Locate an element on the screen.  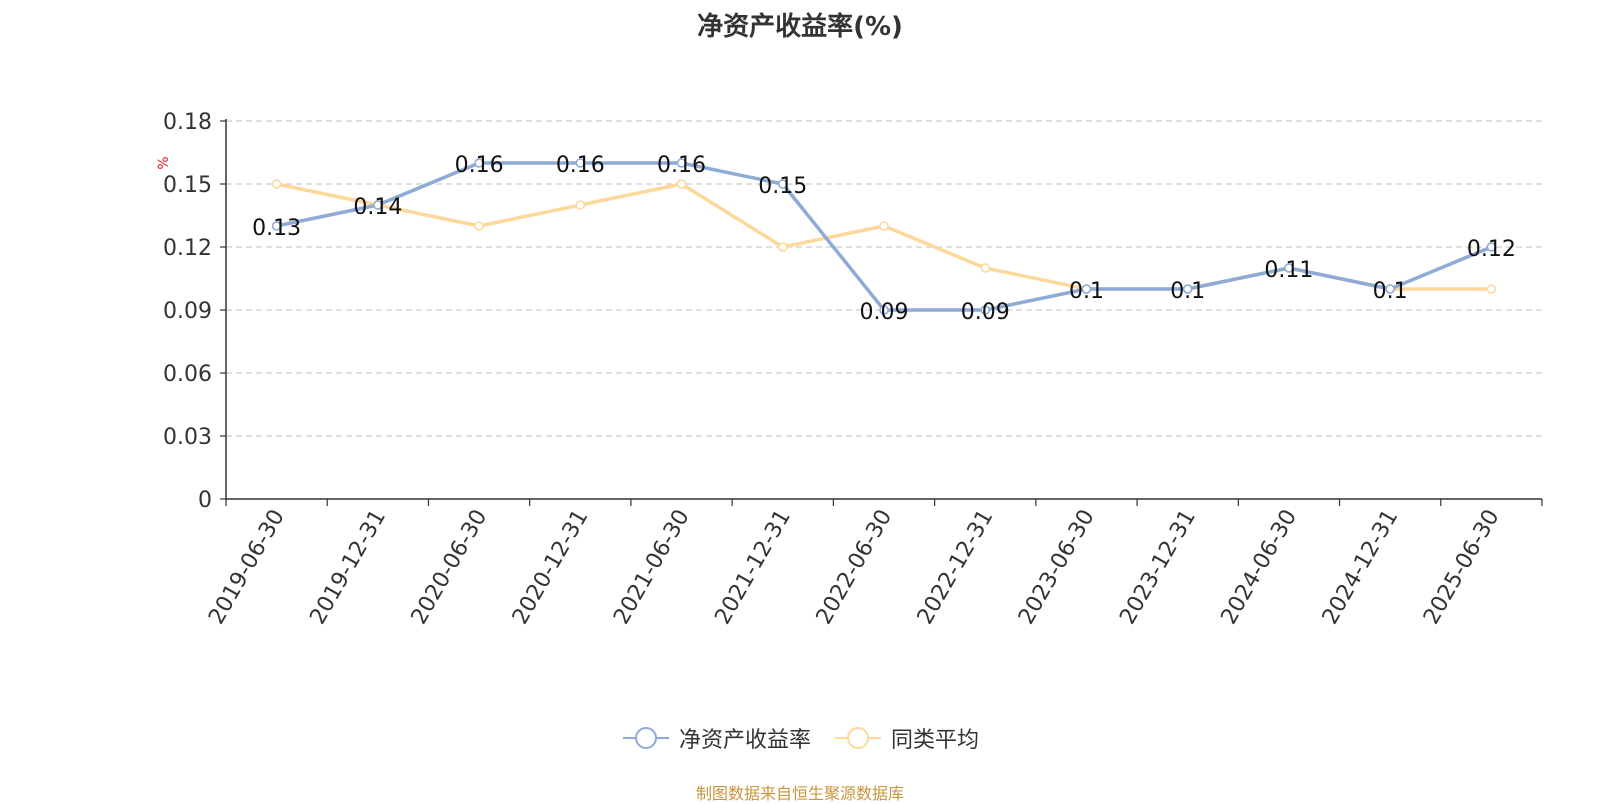
x-tick-label: 2025-06-30 is located at coordinates (1462, 567).